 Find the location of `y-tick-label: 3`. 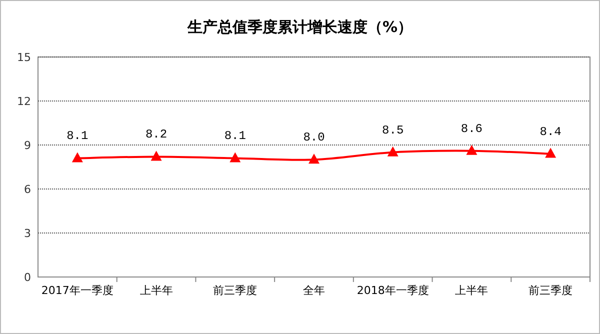

y-tick-label: 3 is located at coordinates (27, 233).